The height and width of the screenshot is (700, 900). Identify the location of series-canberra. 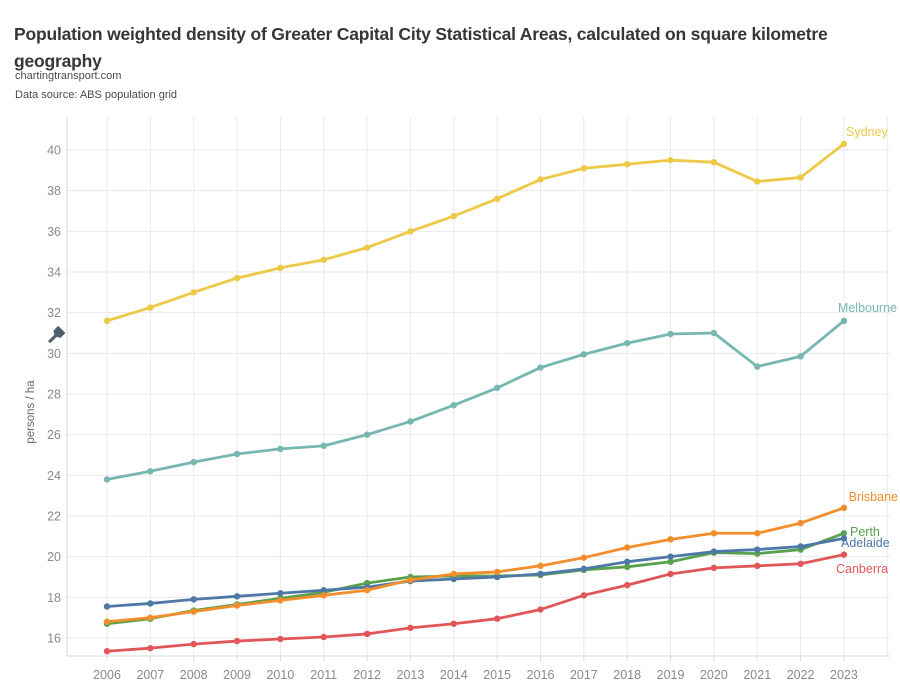
(475, 603).